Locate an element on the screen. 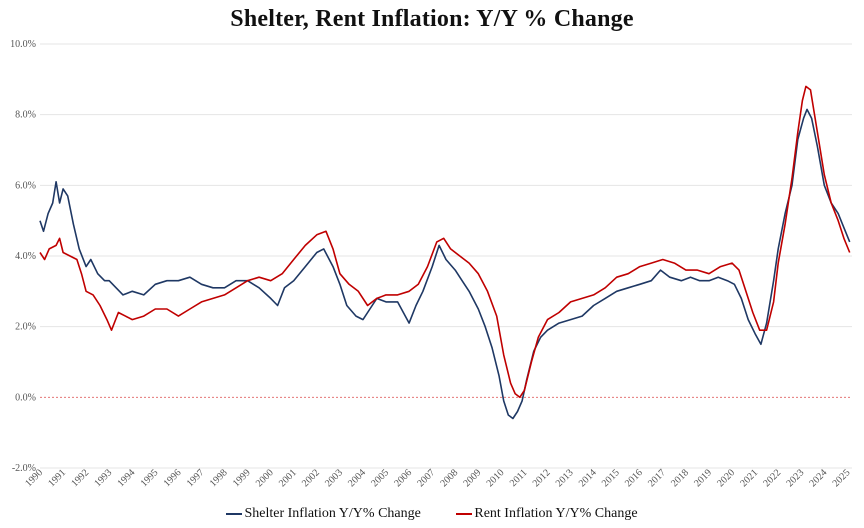 This screenshot has height=528, width=864. x-tick-label: 2006 is located at coordinates (403, 478).